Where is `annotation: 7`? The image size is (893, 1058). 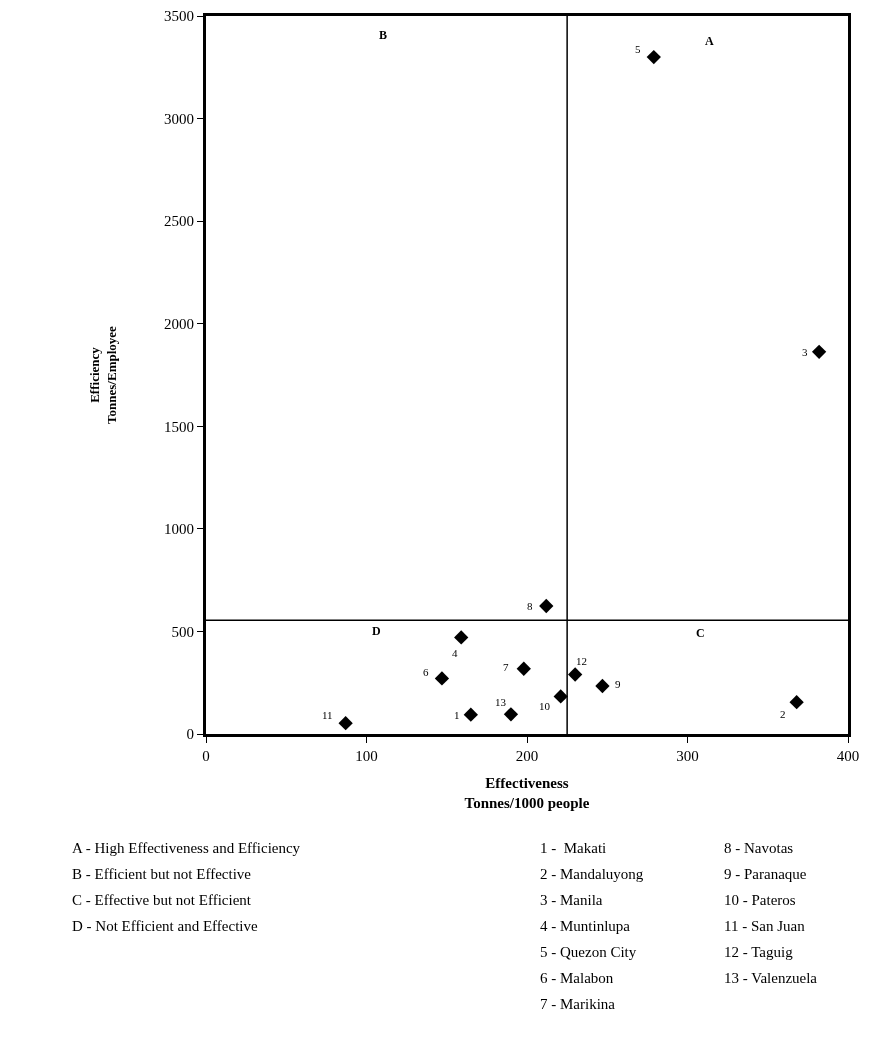
annotation: 7 is located at coordinates (506, 667).